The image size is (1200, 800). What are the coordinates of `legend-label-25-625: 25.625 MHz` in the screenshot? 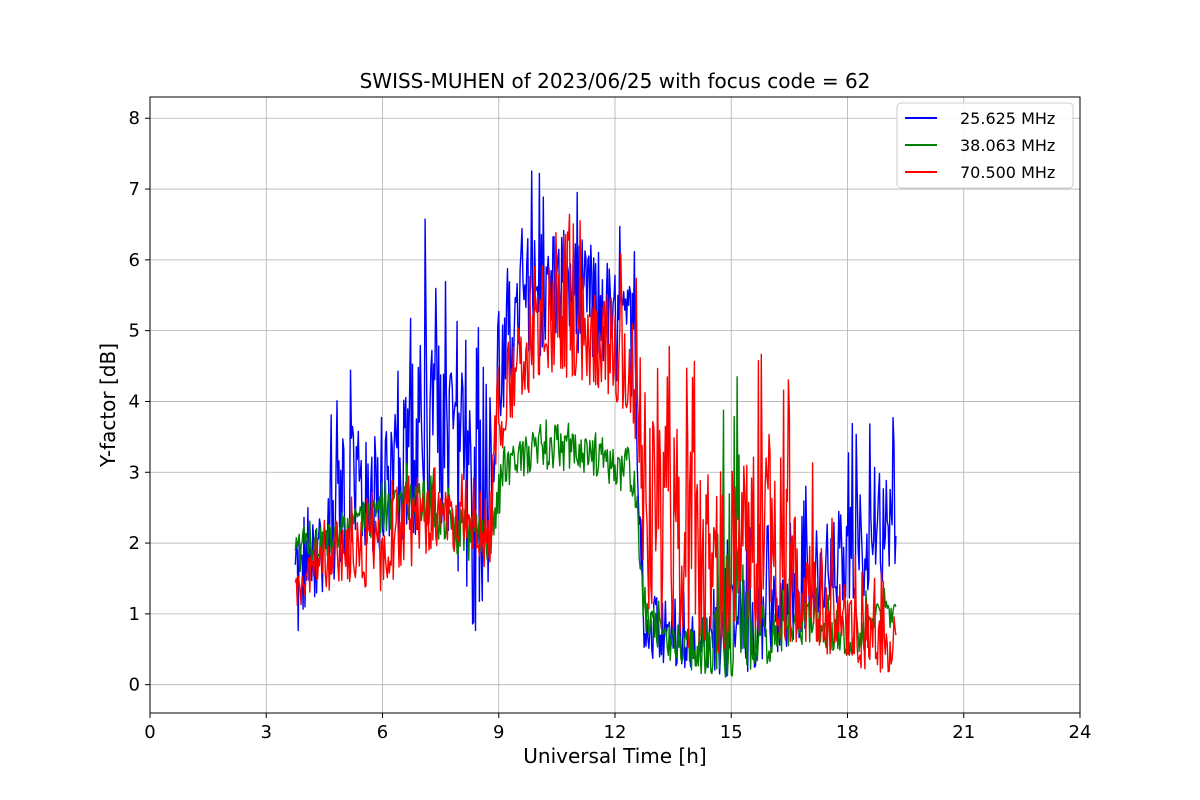 It's located at (1007, 118).